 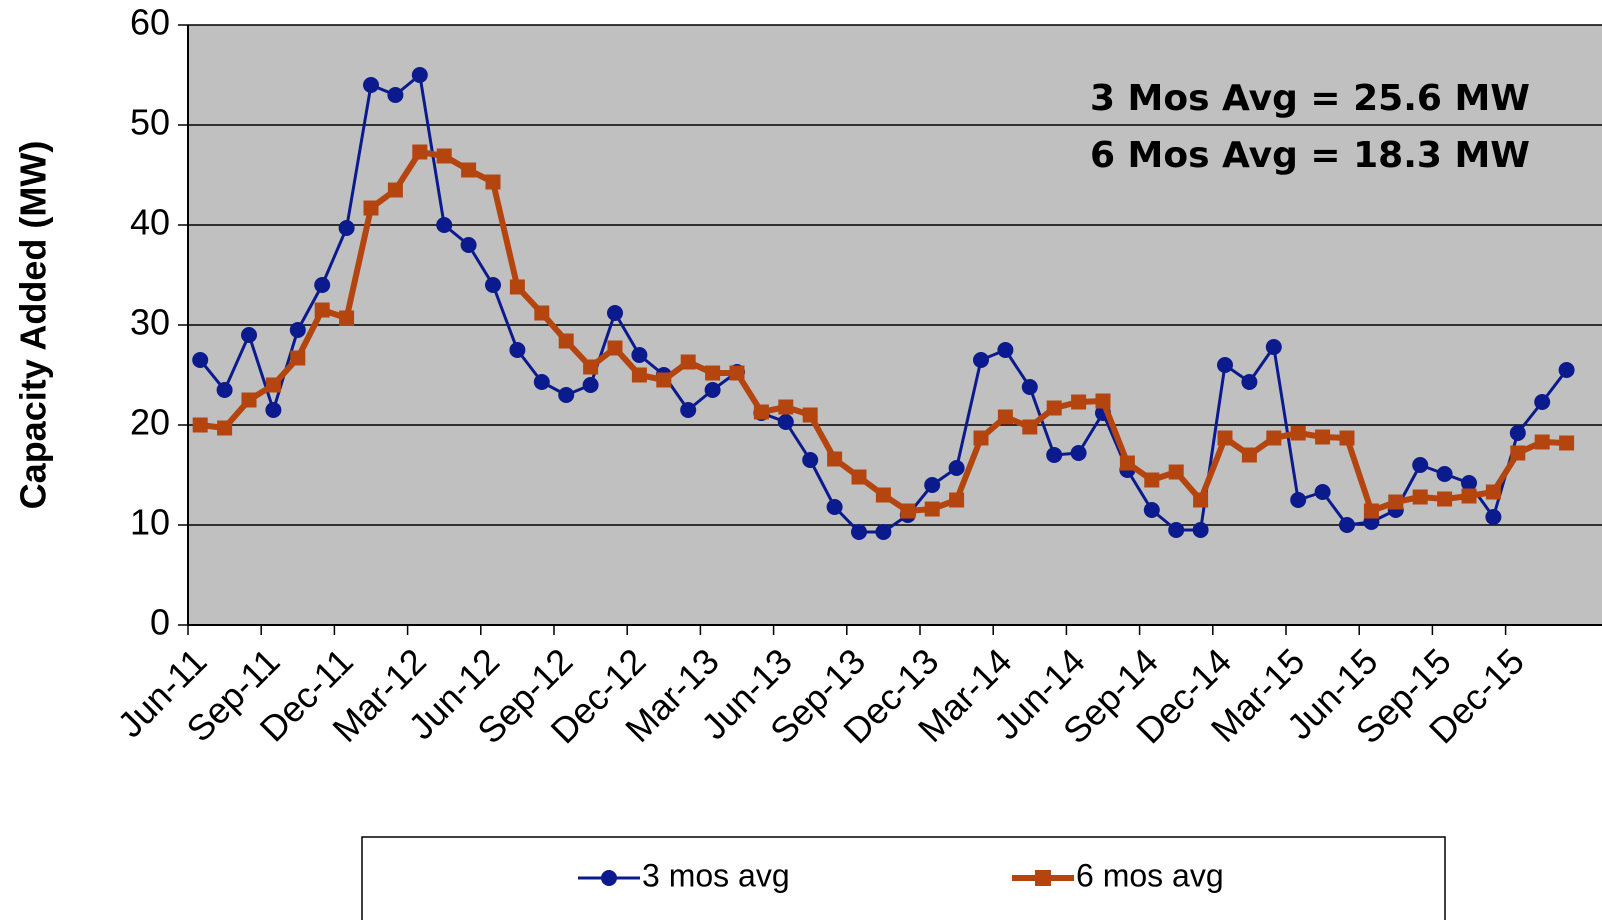 I want to click on y-tick-label: 0, so click(x=160, y=622).